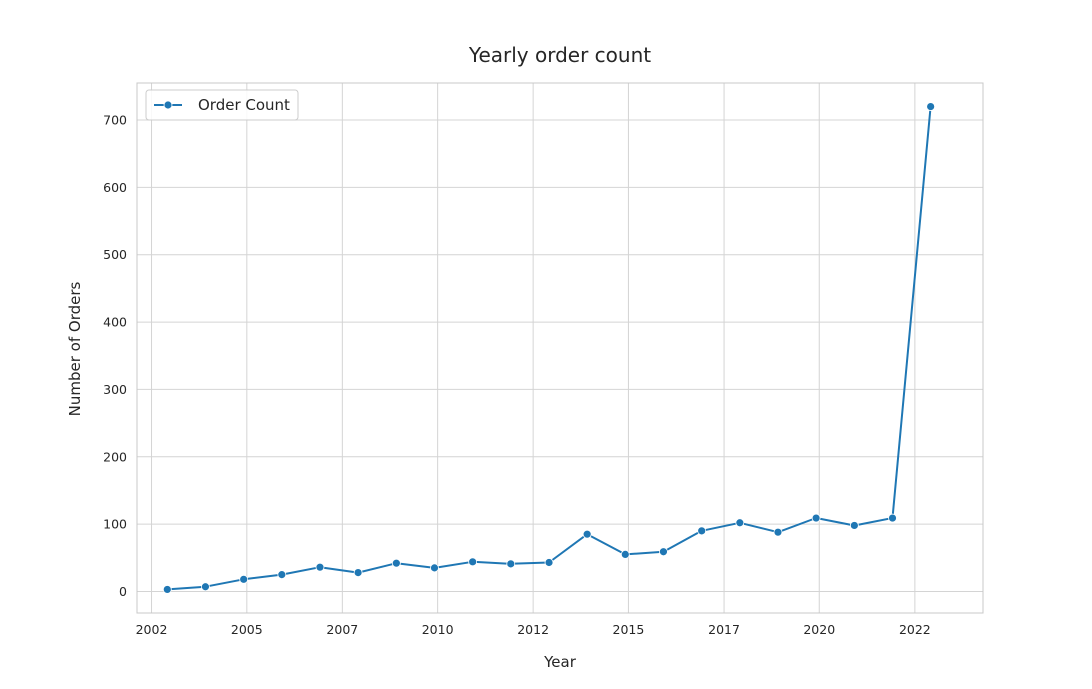  Describe the element at coordinates (819, 629) in the screenshot. I see `x-tick-label: 2020` at that location.